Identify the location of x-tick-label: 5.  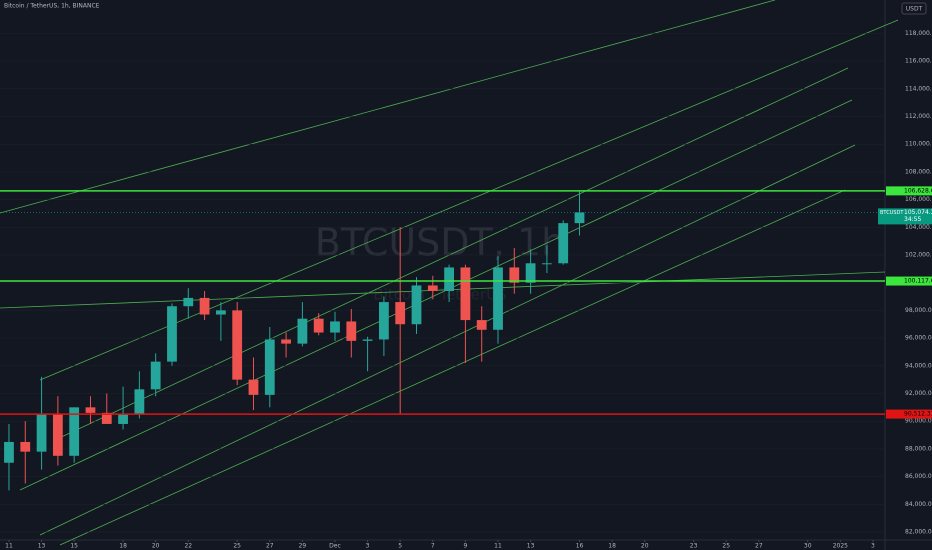
(400, 546).